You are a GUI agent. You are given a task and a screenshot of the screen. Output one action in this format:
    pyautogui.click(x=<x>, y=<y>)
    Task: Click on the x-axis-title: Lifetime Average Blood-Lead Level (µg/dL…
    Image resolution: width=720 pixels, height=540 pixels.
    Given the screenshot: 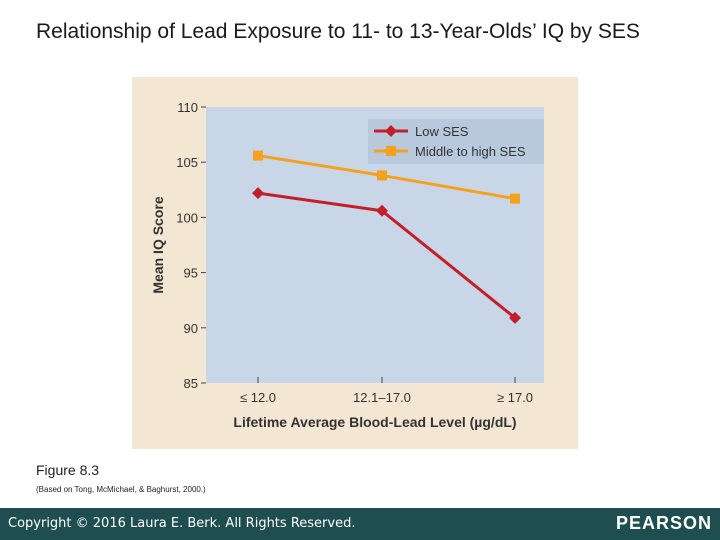 What is the action you would take?
    pyautogui.click(x=374, y=422)
    